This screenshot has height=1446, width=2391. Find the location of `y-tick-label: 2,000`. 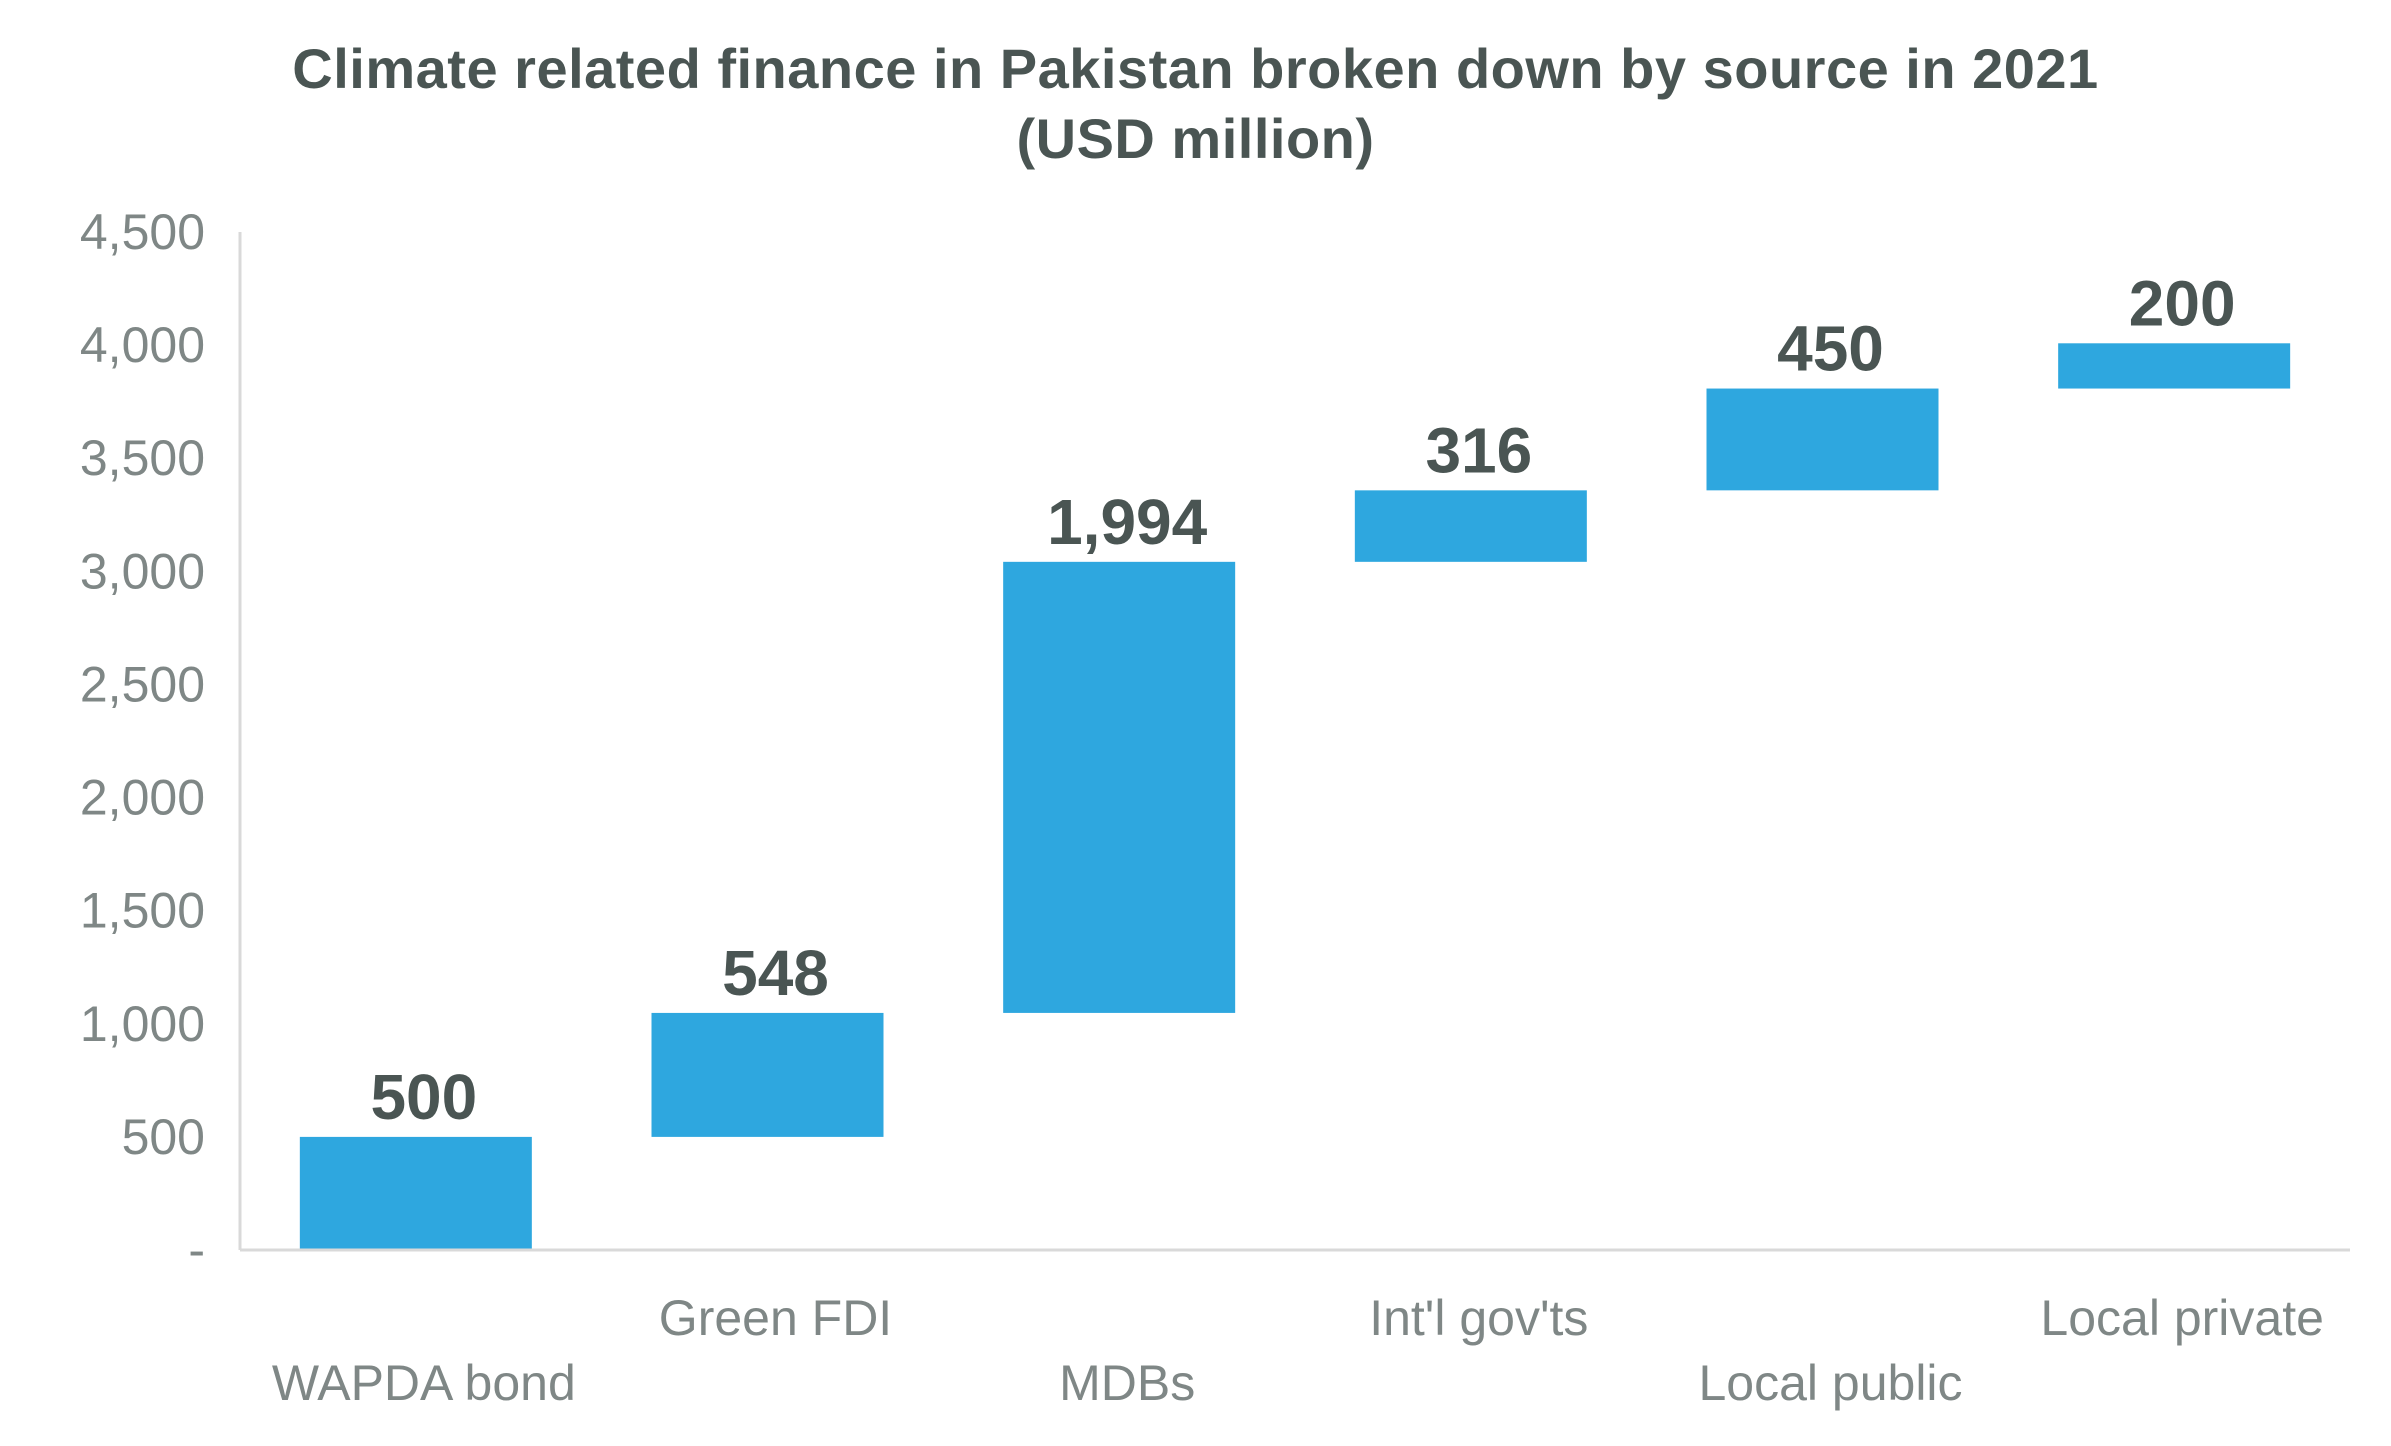

y-tick-label: 2,000 is located at coordinates (142, 798).